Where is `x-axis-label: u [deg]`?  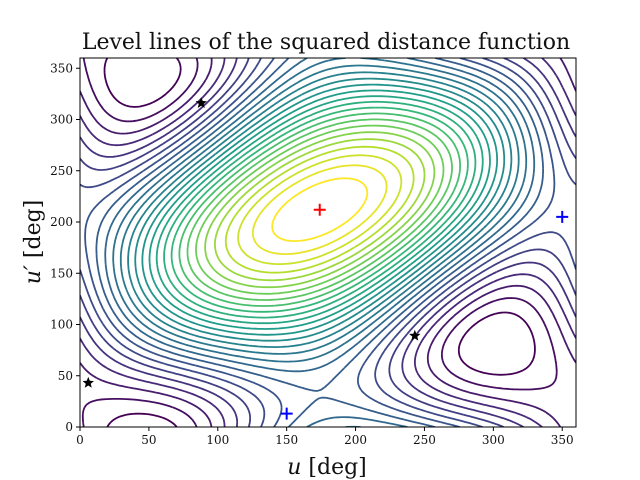 x-axis-label: u [deg] is located at coordinates (327, 467).